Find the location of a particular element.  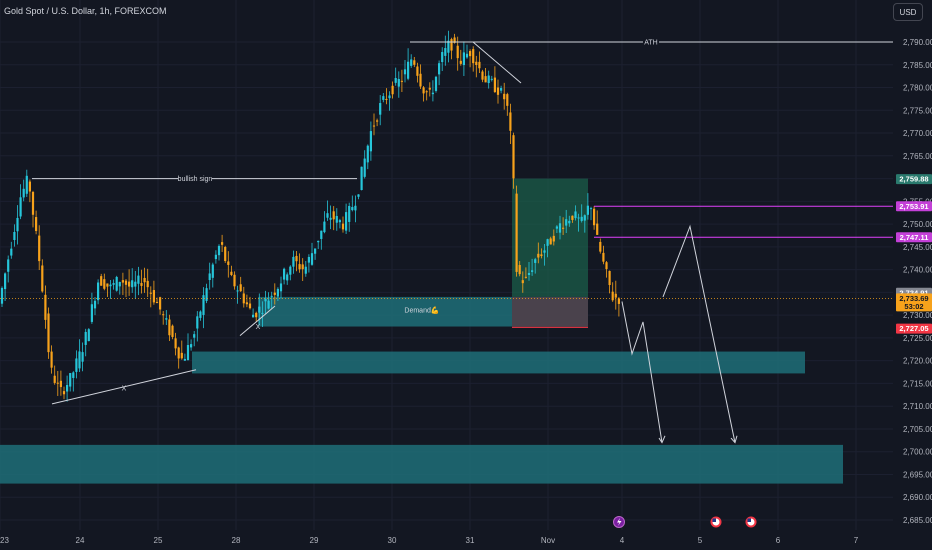

price-tag-label: 2,727.05 is located at coordinates (913, 328).